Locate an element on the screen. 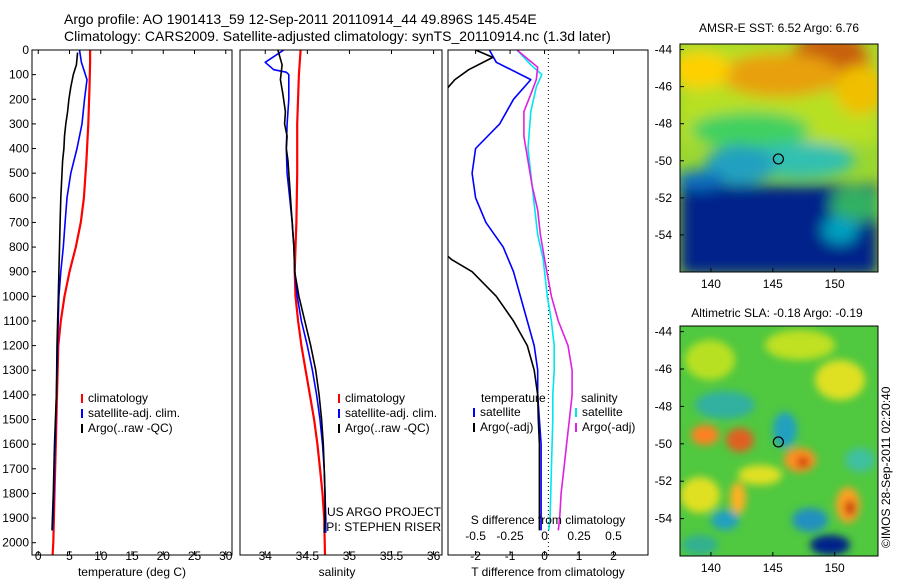 This screenshot has width=900, height=580. y-tick-label: 200 is located at coordinates (19, 99).